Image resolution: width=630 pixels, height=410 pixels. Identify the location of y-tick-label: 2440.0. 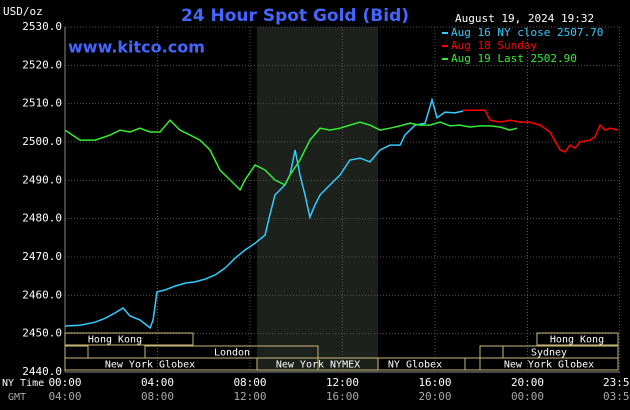
(42, 371).